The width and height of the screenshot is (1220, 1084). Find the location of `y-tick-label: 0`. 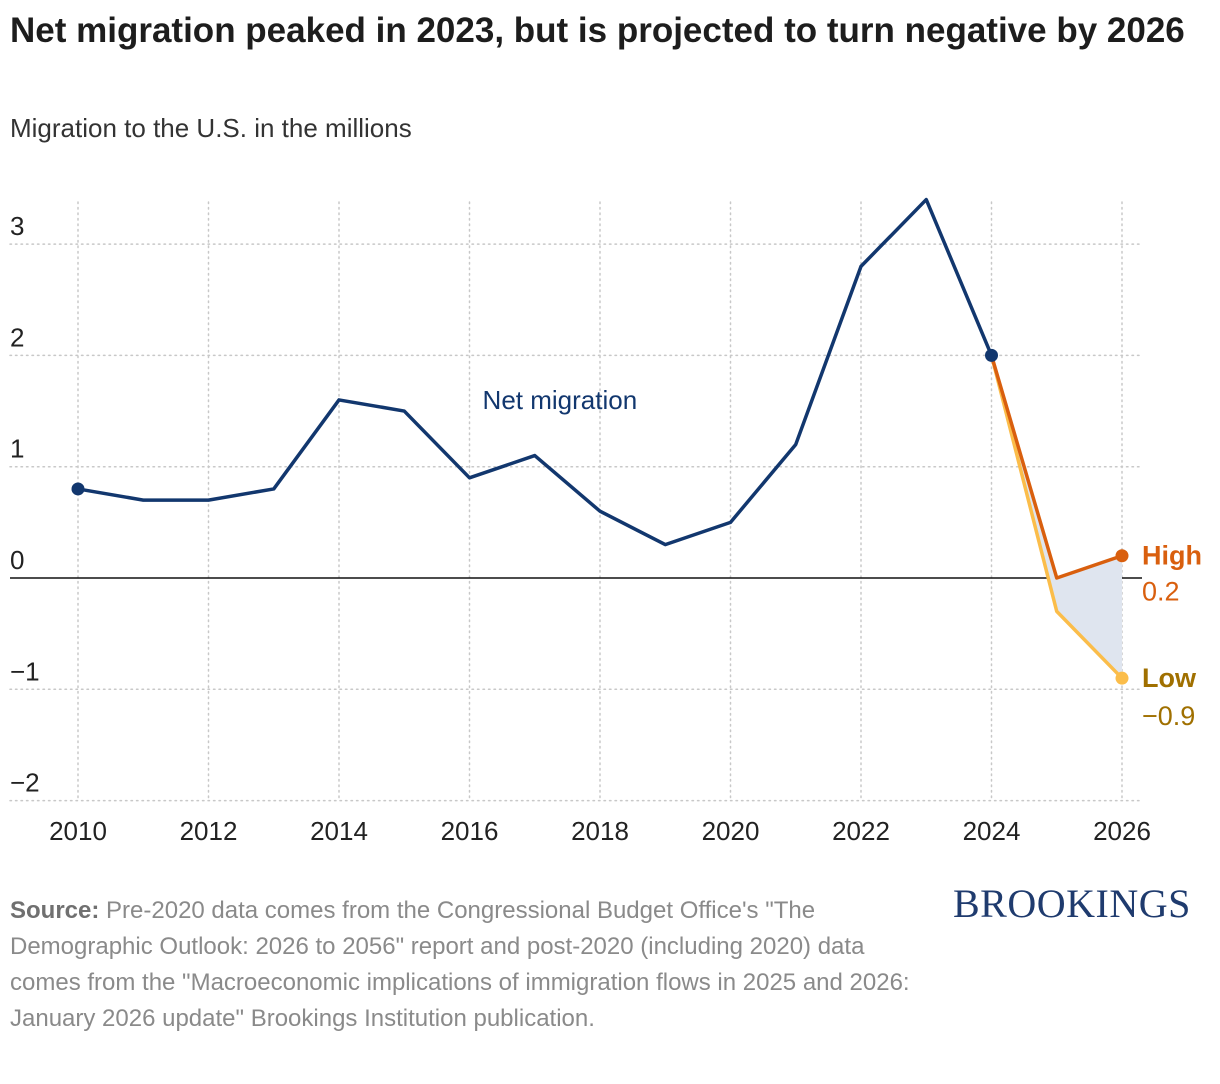

y-tick-label: 0 is located at coordinates (17, 560).